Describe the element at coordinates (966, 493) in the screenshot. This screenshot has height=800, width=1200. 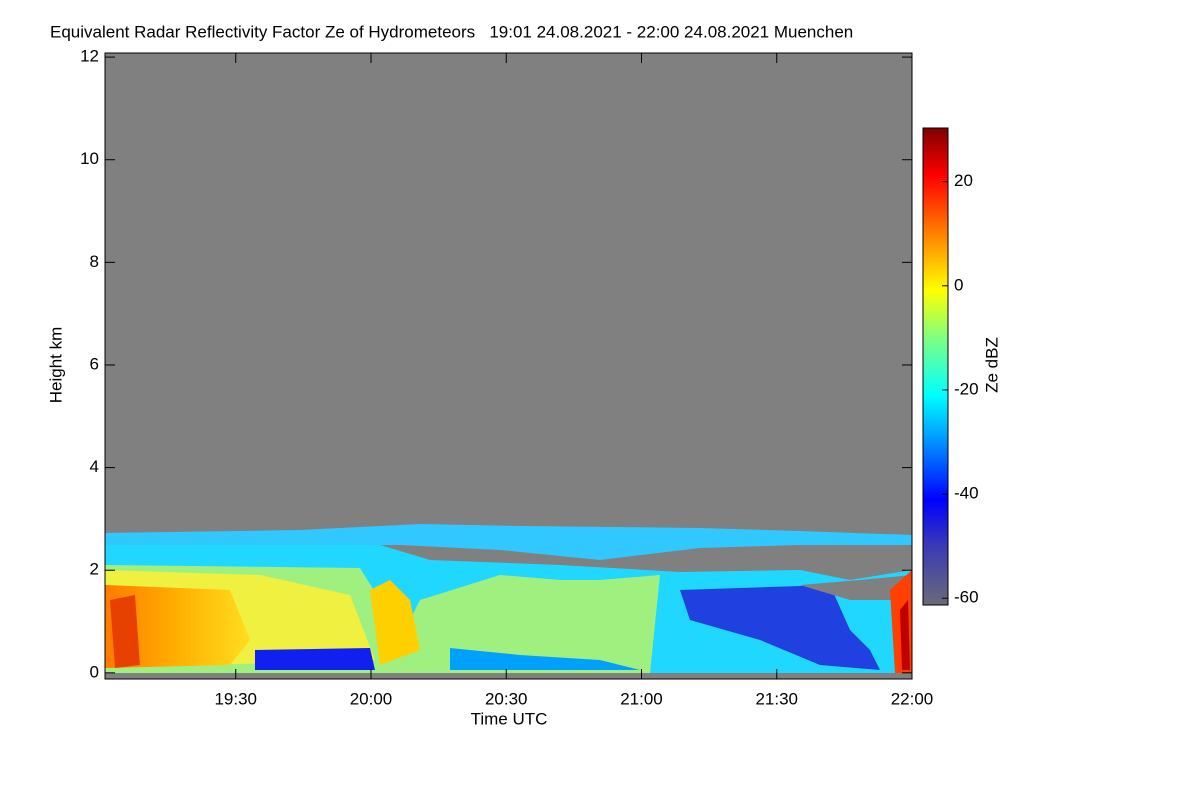
I see `colorbar-tick-label: -40` at that location.